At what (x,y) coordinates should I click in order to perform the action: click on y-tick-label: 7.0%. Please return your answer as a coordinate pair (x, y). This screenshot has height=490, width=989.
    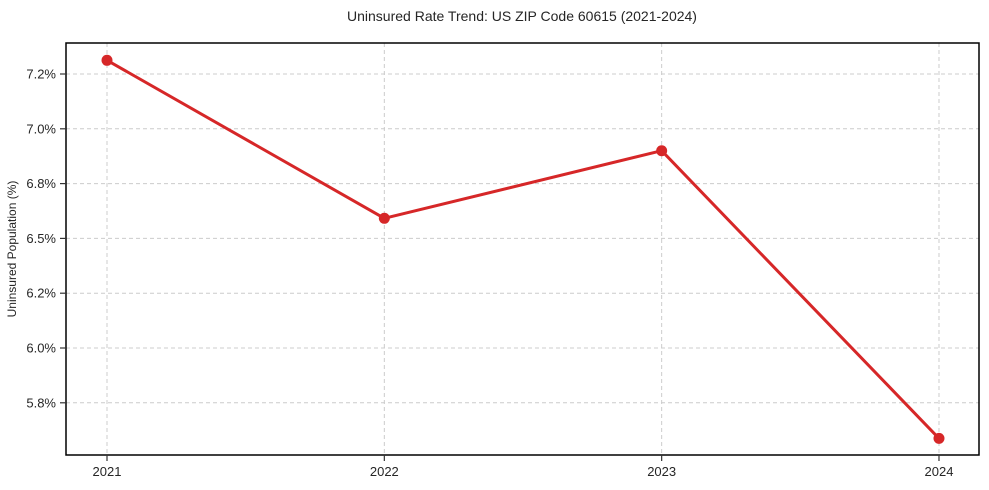
    Looking at the image, I should click on (41, 128).